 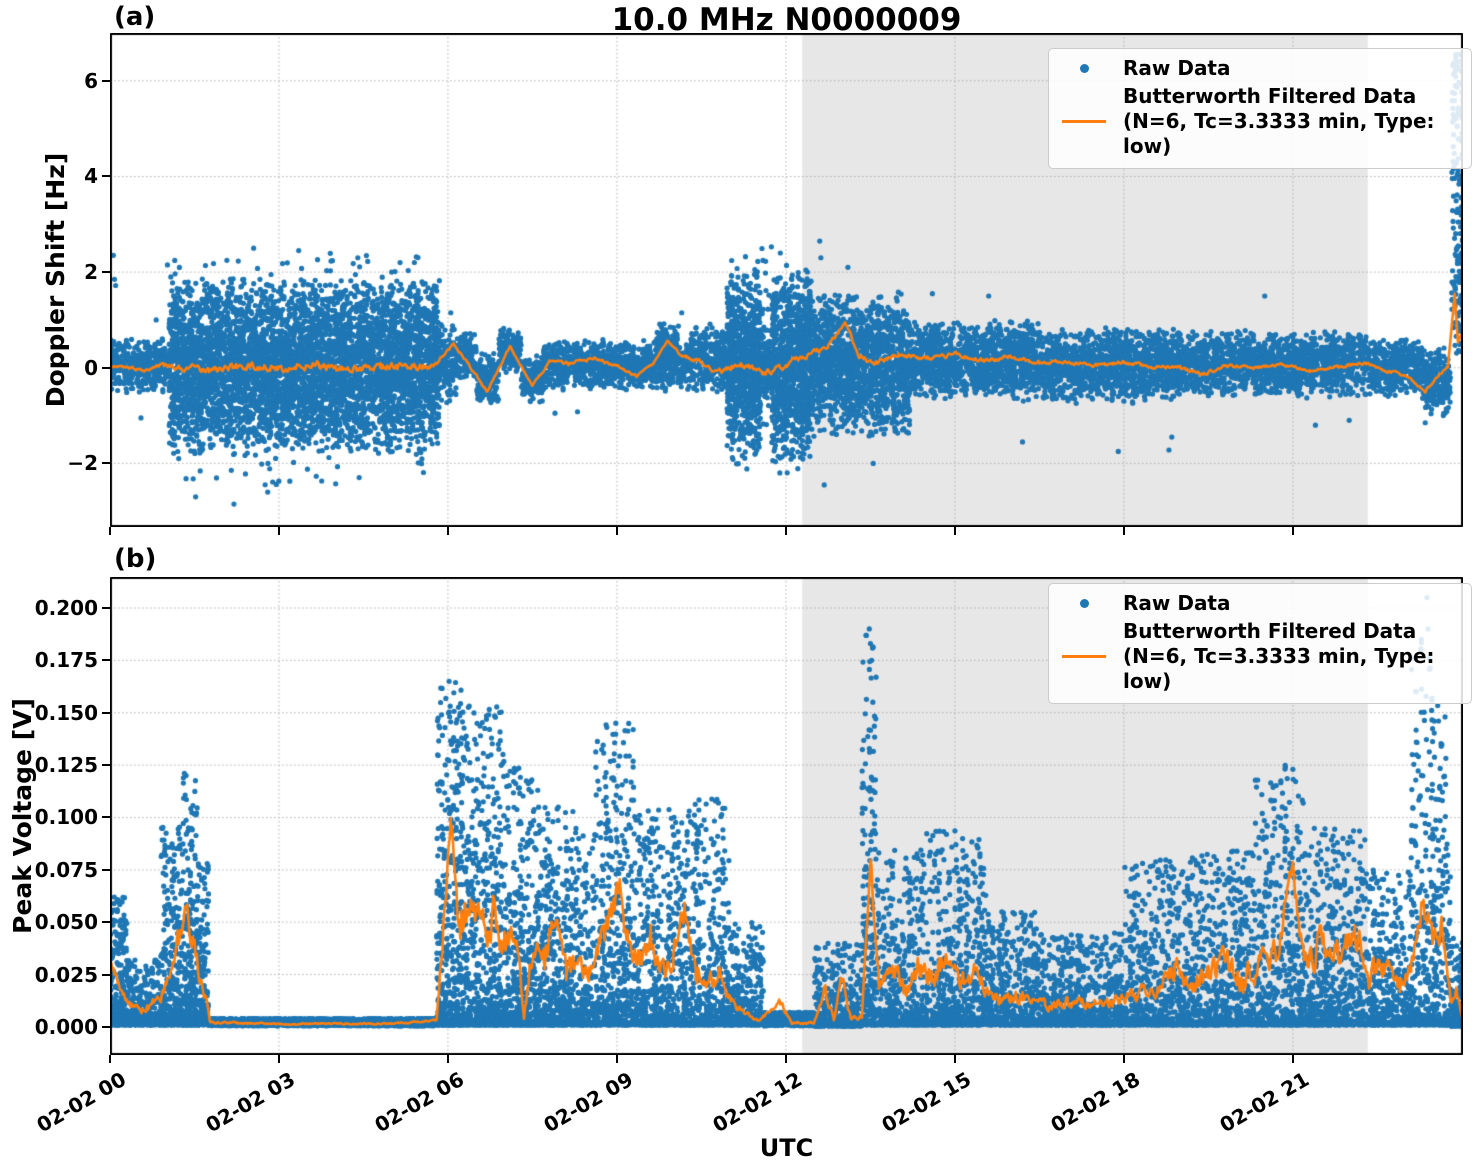 What do you see at coordinates (91, 176) in the screenshot?
I see `y-tick-label: 4` at bounding box center [91, 176].